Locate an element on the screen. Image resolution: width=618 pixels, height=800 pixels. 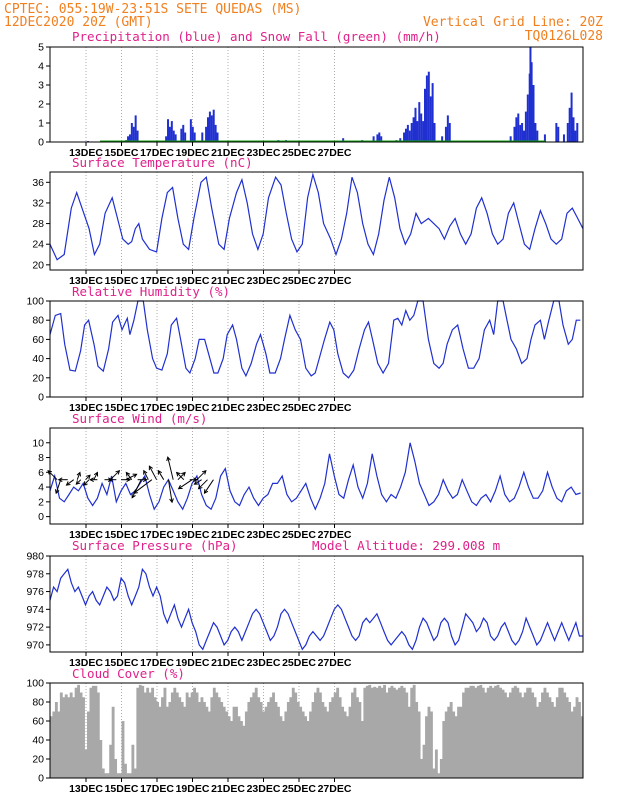
x-tick-label: 13DEC is located at coordinates (86, 408).